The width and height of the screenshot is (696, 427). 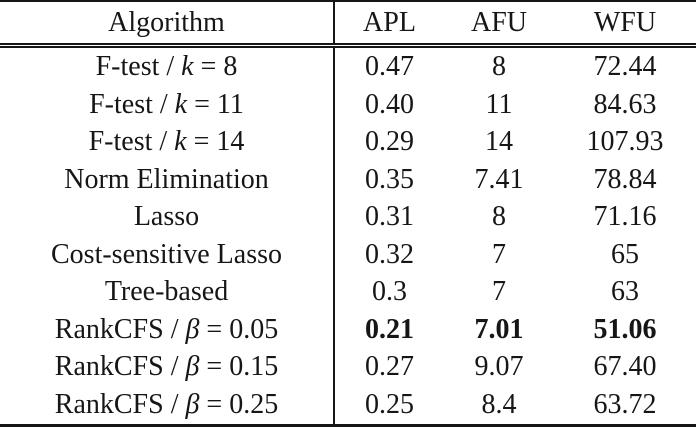 What do you see at coordinates (625, 404) in the screenshot?
I see `cell-wfu: 63.72` at bounding box center [625, 404].